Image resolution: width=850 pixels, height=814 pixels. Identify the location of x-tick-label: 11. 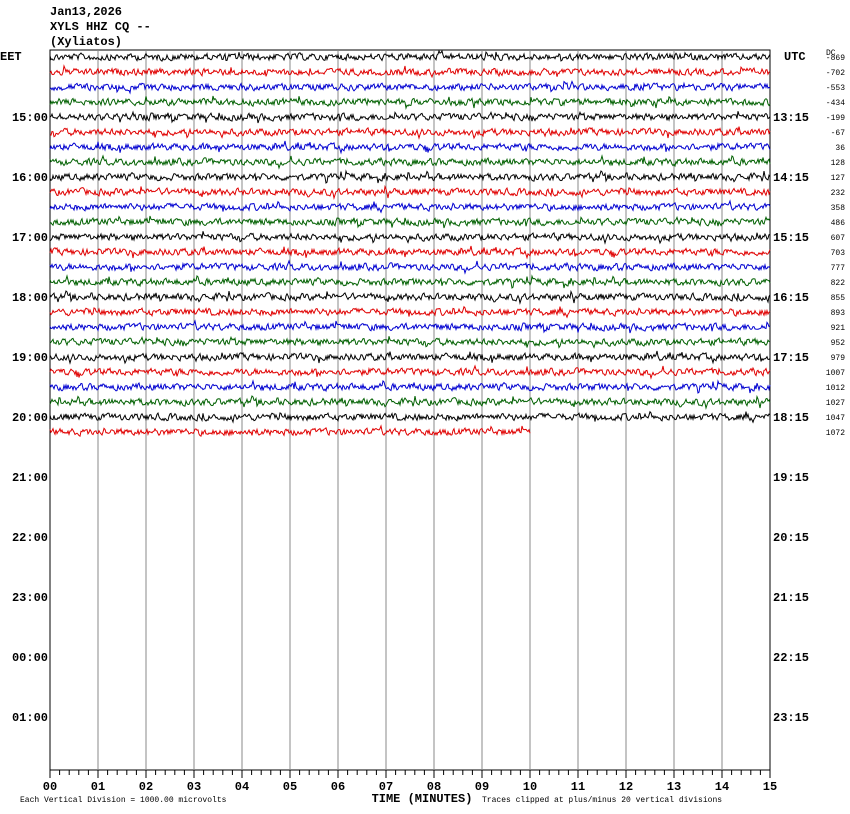
(578, 787).